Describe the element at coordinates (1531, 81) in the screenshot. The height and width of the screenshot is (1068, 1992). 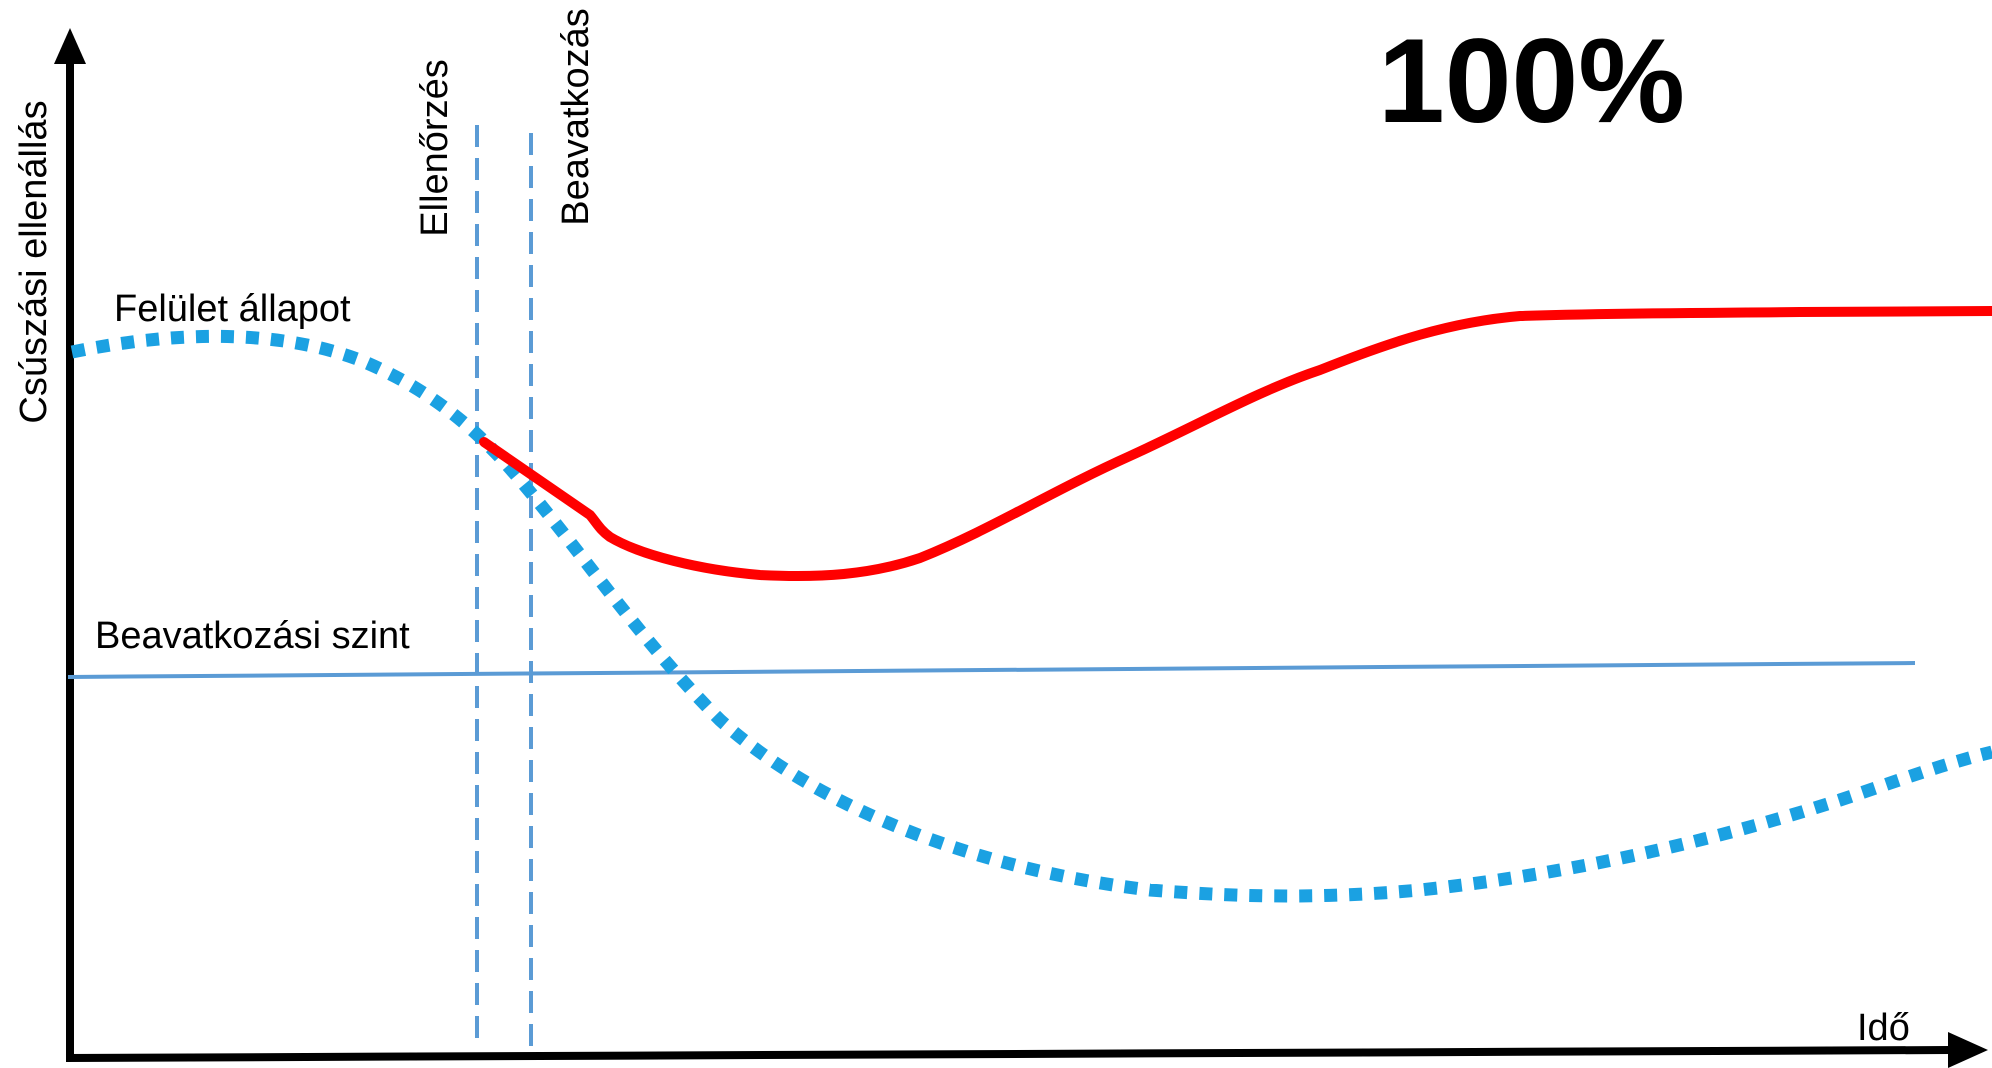
I see `headline-percentage: 100%` at that location.